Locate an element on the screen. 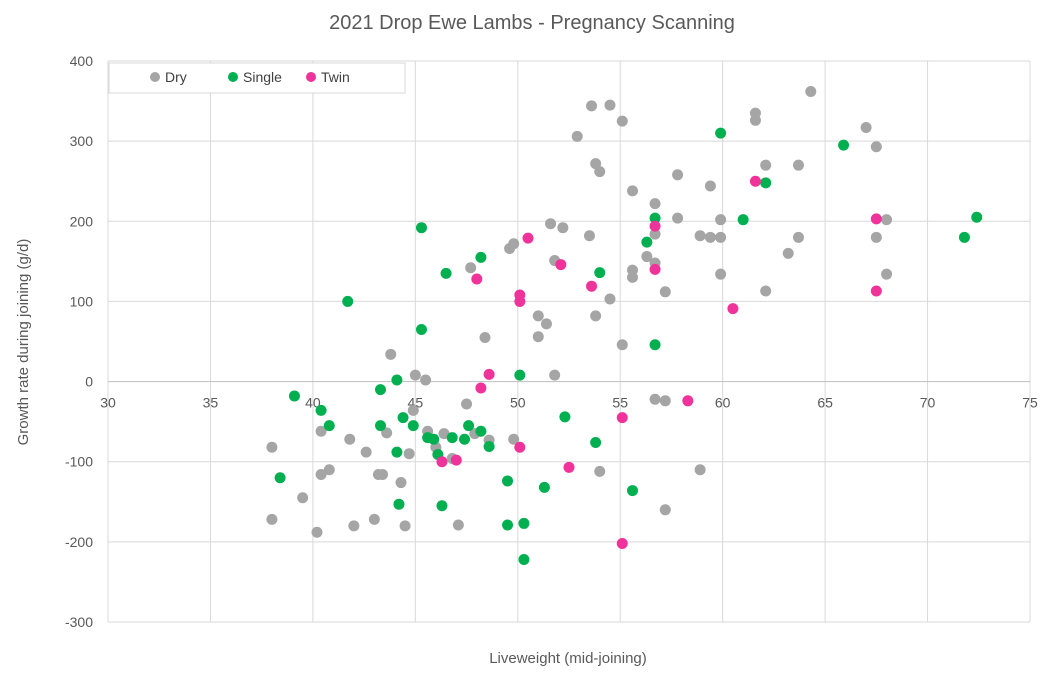 Image resolution: width=1045 pixels, height=680 pixels. legend-marker-dry is located at coordinates (155, 77).